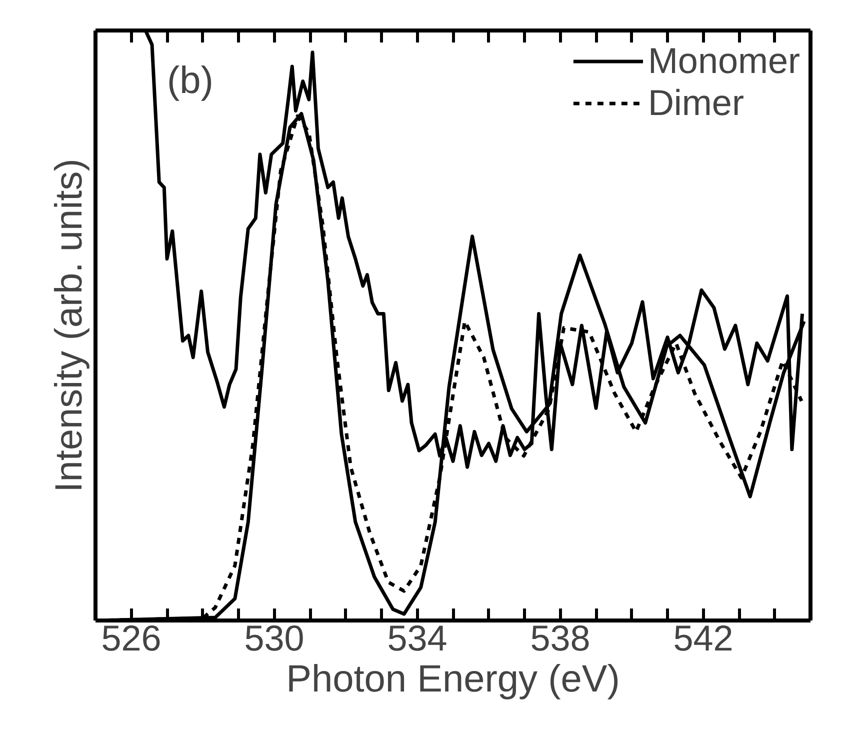 The height and width of the screenshot is (734, 845). I want to click on x-tick-label: 542, so click(703, 638).